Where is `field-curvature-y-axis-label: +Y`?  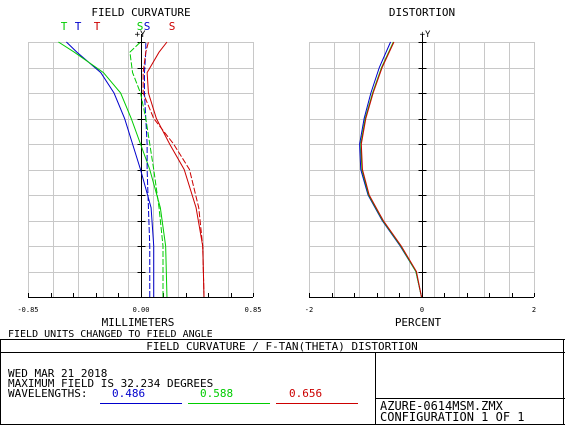 field-curvature-y-axis-label: +Y is located at coordinates (140, 35).